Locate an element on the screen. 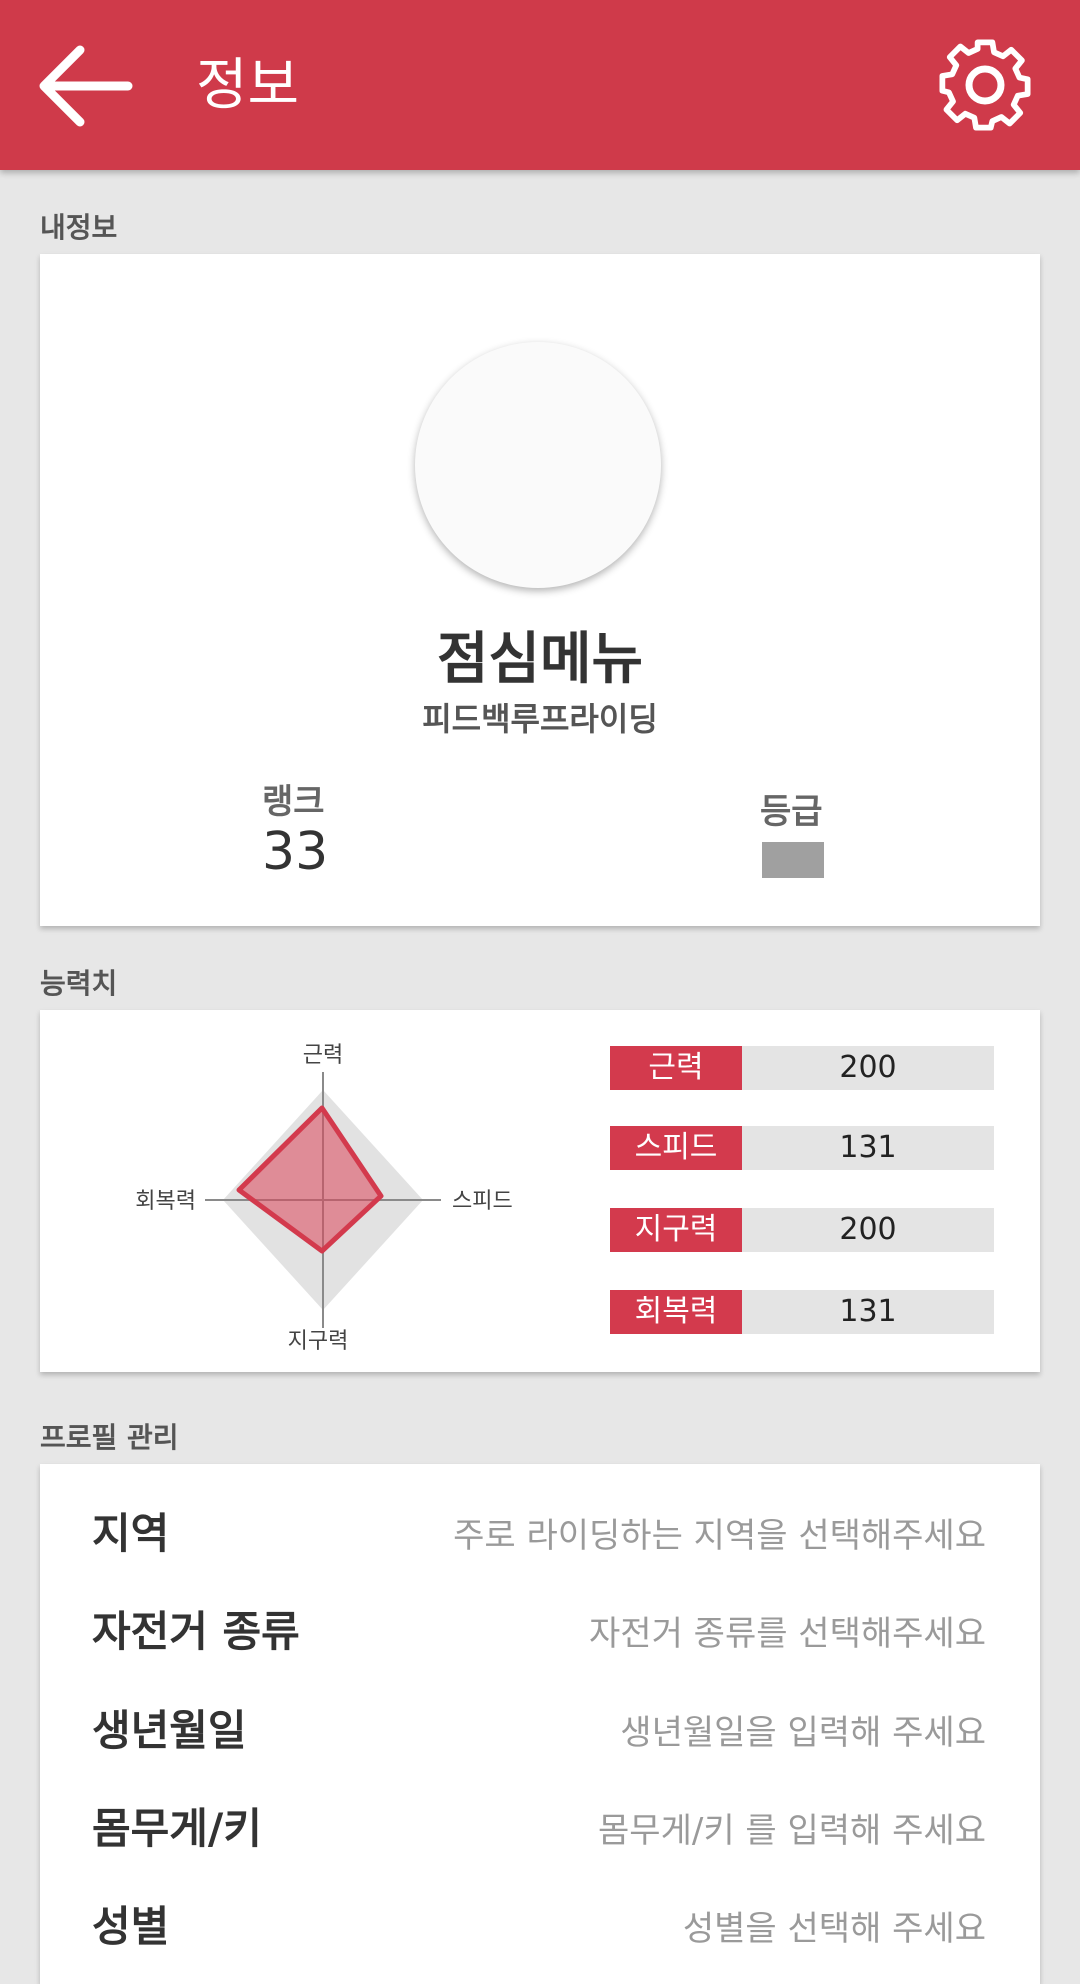  profile-section-label: 프로필 관리 is located at coordinates (109, 1437).